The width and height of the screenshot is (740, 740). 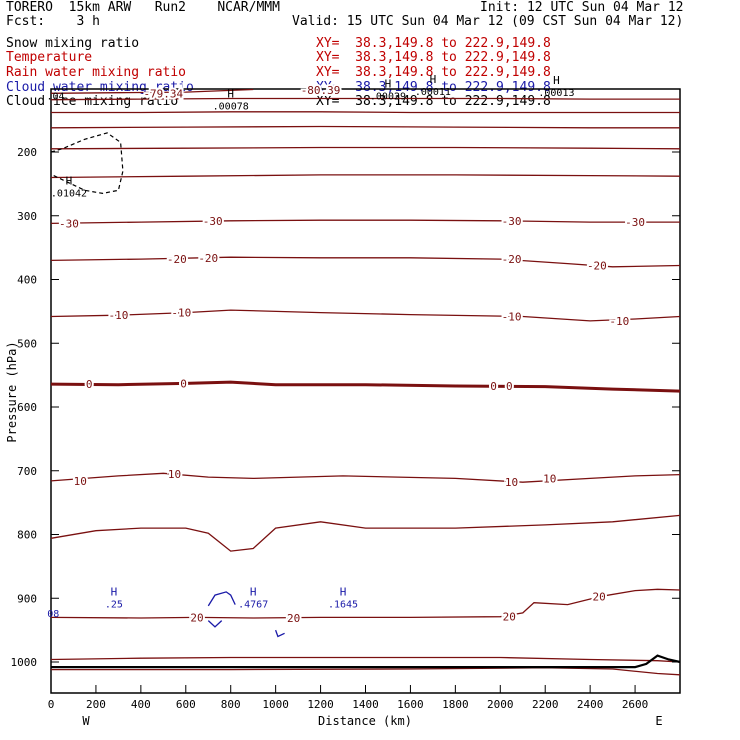 What do you see at coordinates (51, 704) in the screenshot?
I see `x-tick-label: 0` at bounding box center [51, 704].